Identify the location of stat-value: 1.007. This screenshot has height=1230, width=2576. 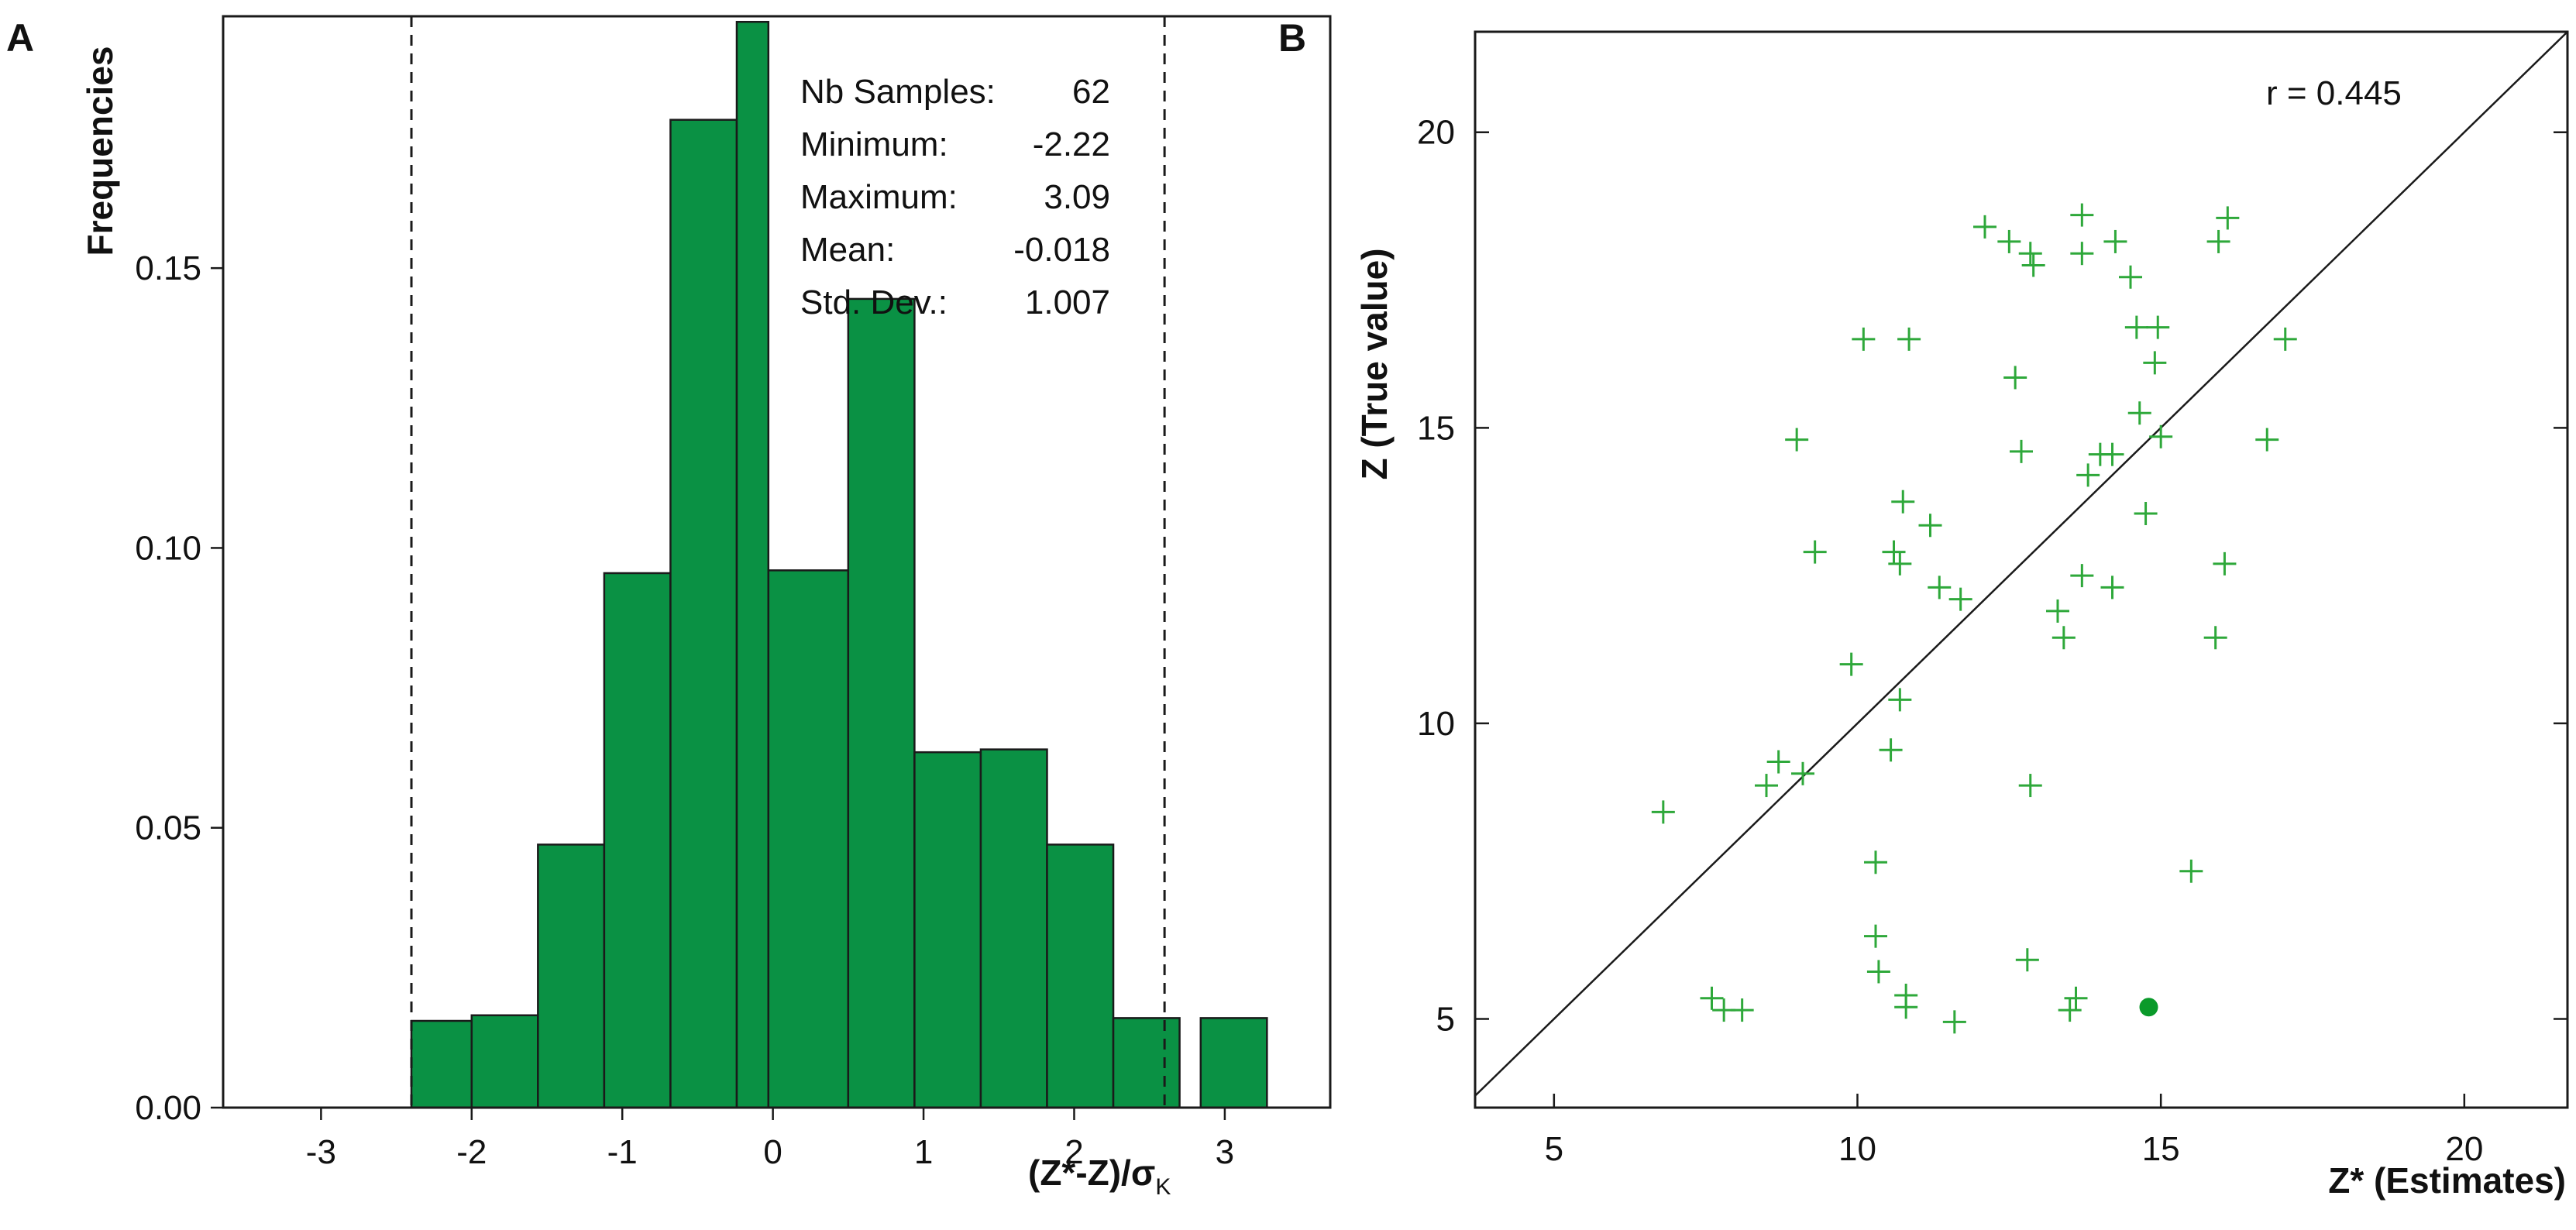
(1067, 302).